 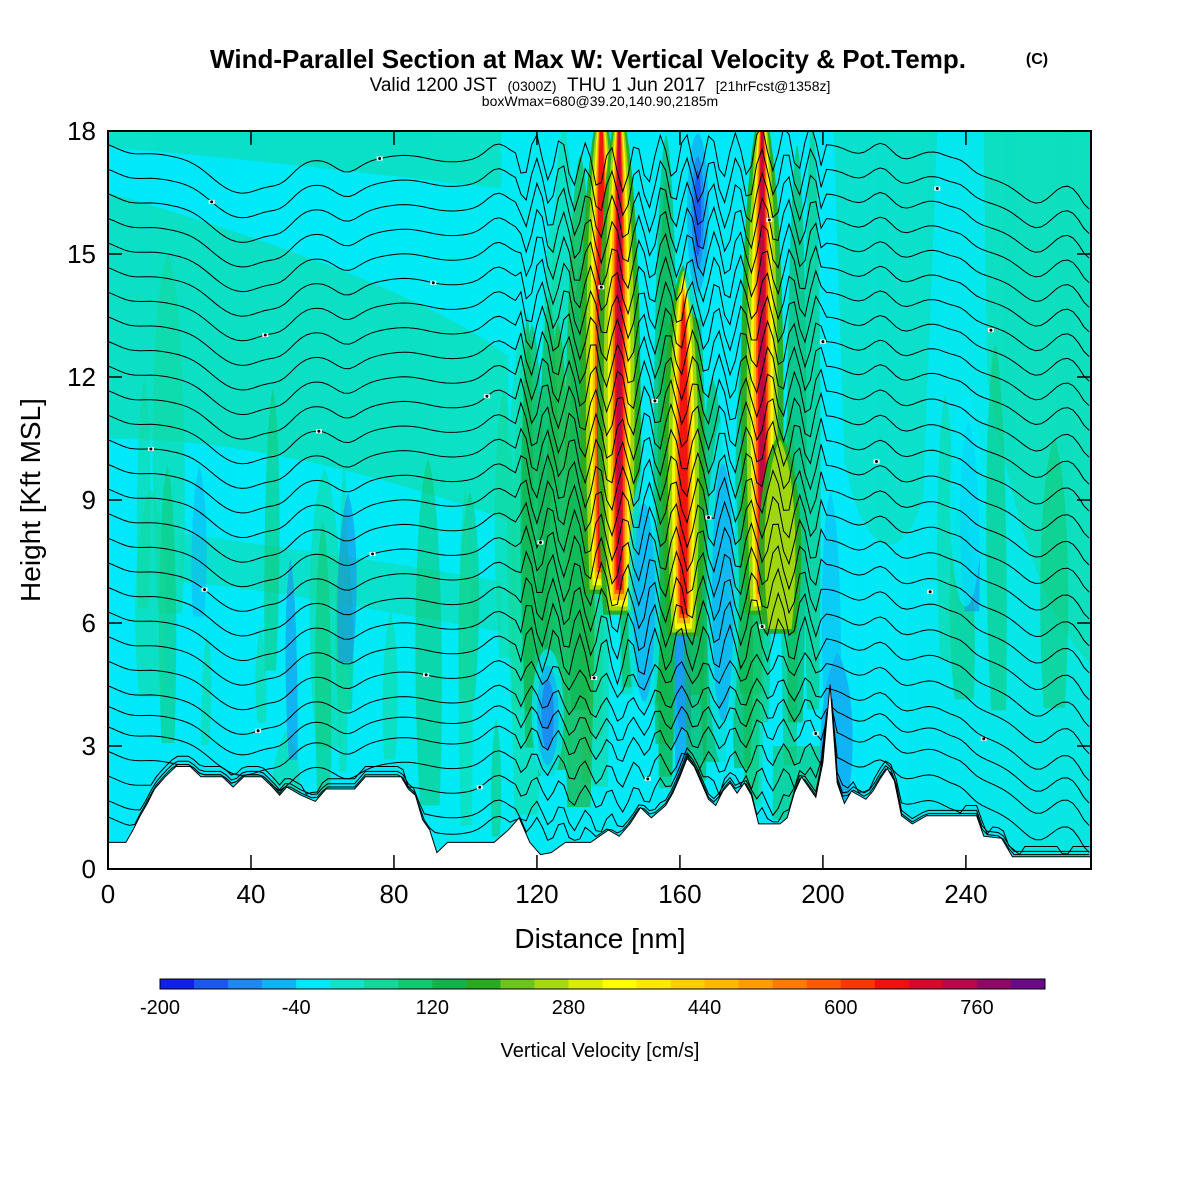 I want to click on colorbar, so click(x=602, y=984).